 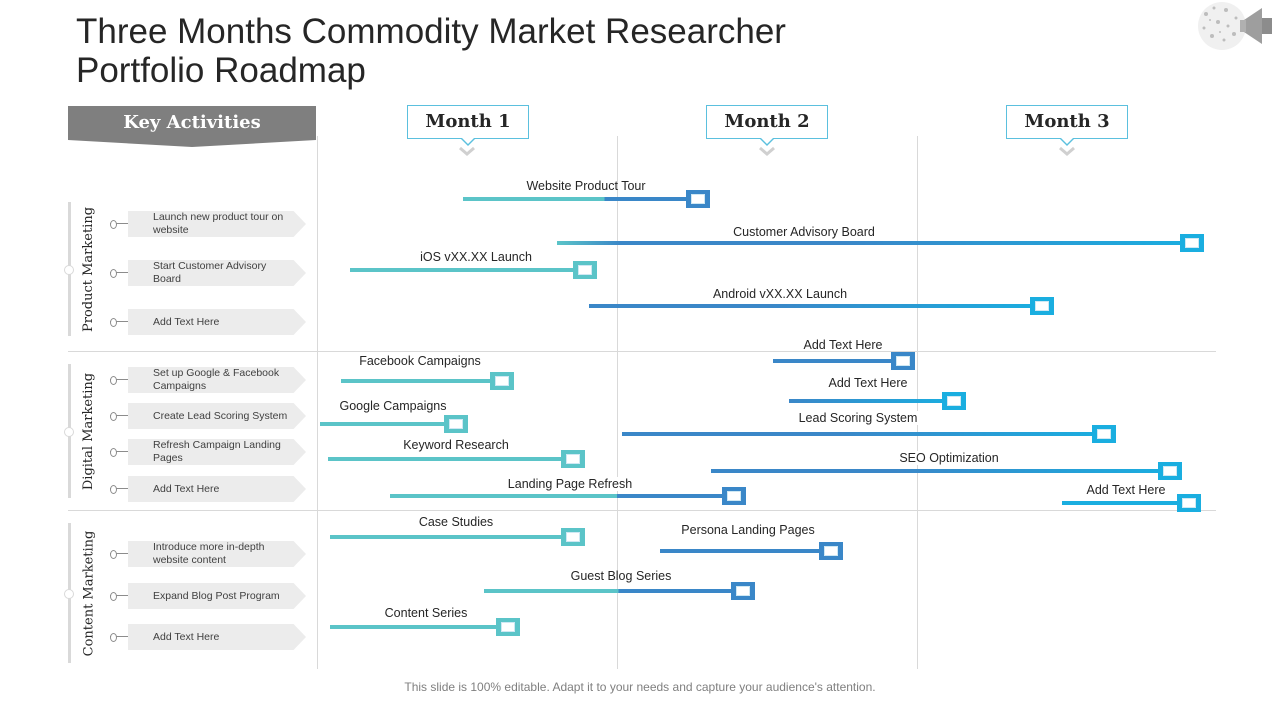 I want to click on task-label: Case Studies, so click(x=456, y=522).